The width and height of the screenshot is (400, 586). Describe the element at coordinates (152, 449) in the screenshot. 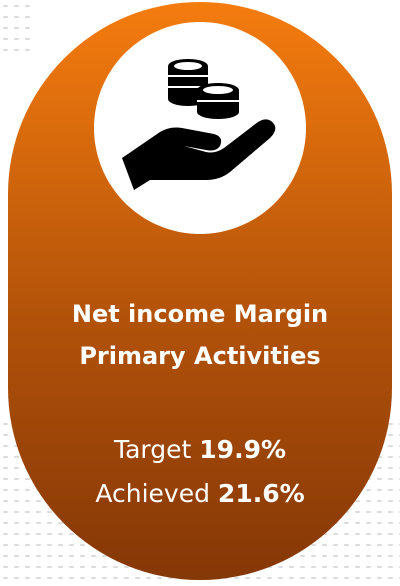

I see `metric-label: Target` at that location.